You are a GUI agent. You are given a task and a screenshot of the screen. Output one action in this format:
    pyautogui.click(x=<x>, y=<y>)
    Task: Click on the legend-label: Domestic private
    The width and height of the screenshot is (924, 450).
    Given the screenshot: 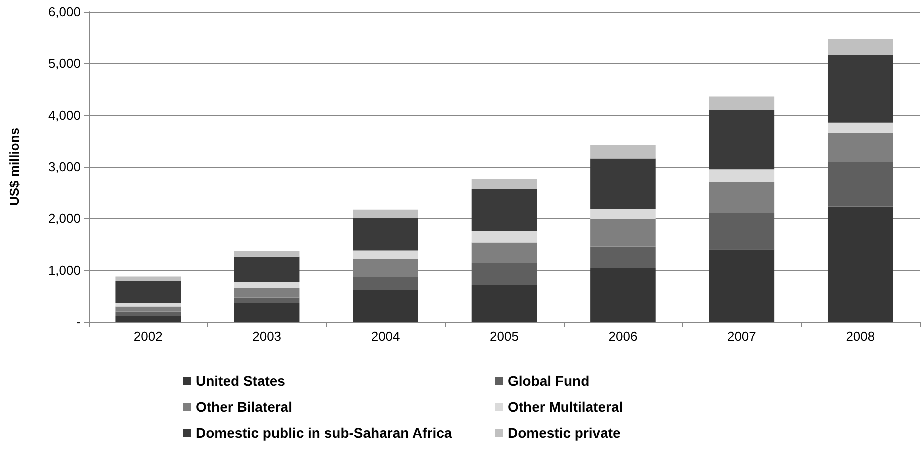 What is the action you would take?
    pyautogui.click(x=565, y=433)
    